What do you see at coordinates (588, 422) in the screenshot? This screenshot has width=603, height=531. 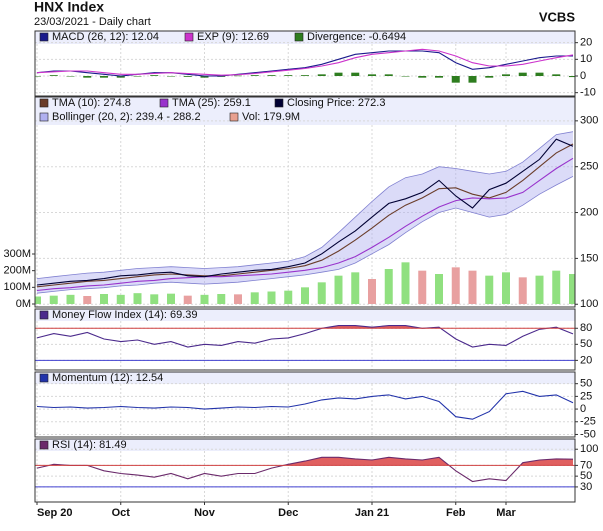 I see `y-tick-label: -25` at bounding box center [588, 422].